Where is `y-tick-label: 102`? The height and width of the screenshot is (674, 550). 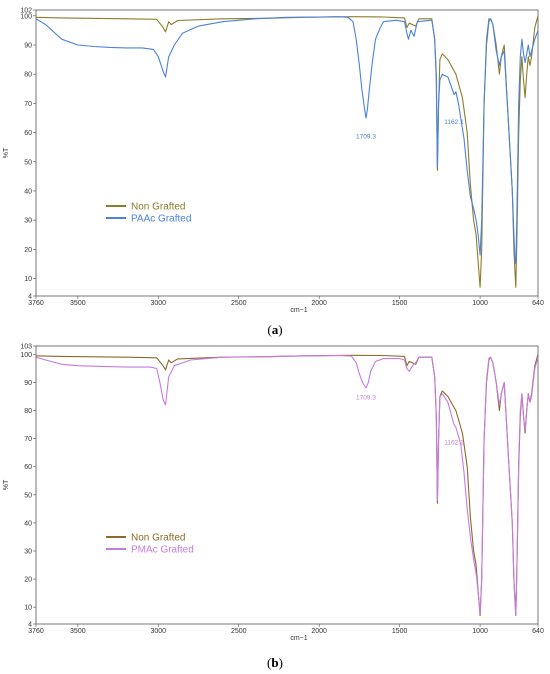
y-tick-label: 102 is located at coordinates (26, 11).